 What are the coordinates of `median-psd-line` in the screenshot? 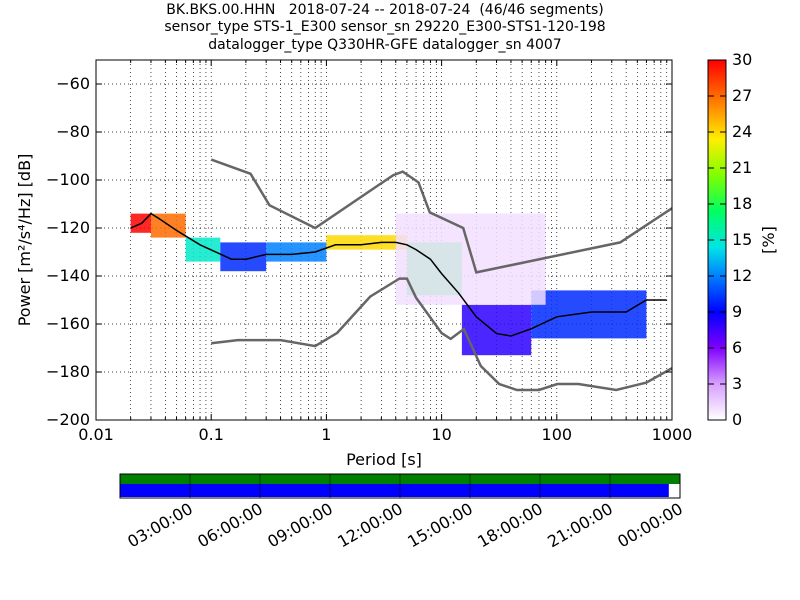 It's located at (398, 274).